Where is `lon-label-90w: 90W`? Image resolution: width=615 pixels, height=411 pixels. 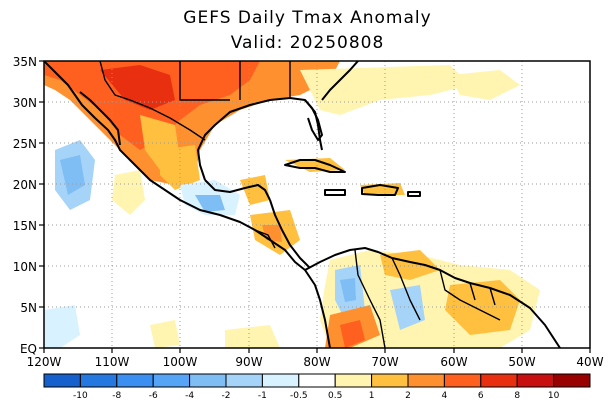
lon-label-90w: 90W is located at coordinates (248, 362).